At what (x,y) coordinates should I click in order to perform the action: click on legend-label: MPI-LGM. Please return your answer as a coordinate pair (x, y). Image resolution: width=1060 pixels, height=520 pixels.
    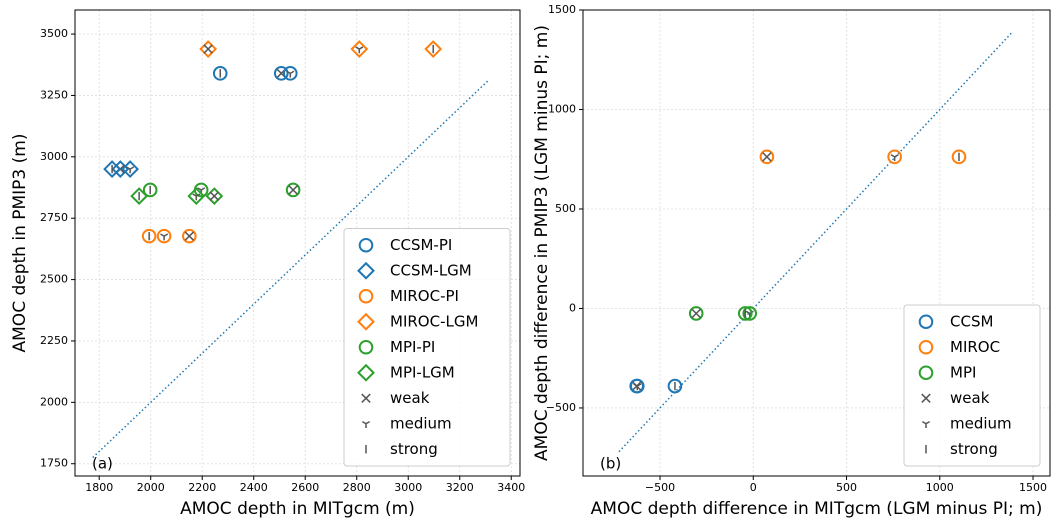
    Looking at the image, I should click on (422, 372).